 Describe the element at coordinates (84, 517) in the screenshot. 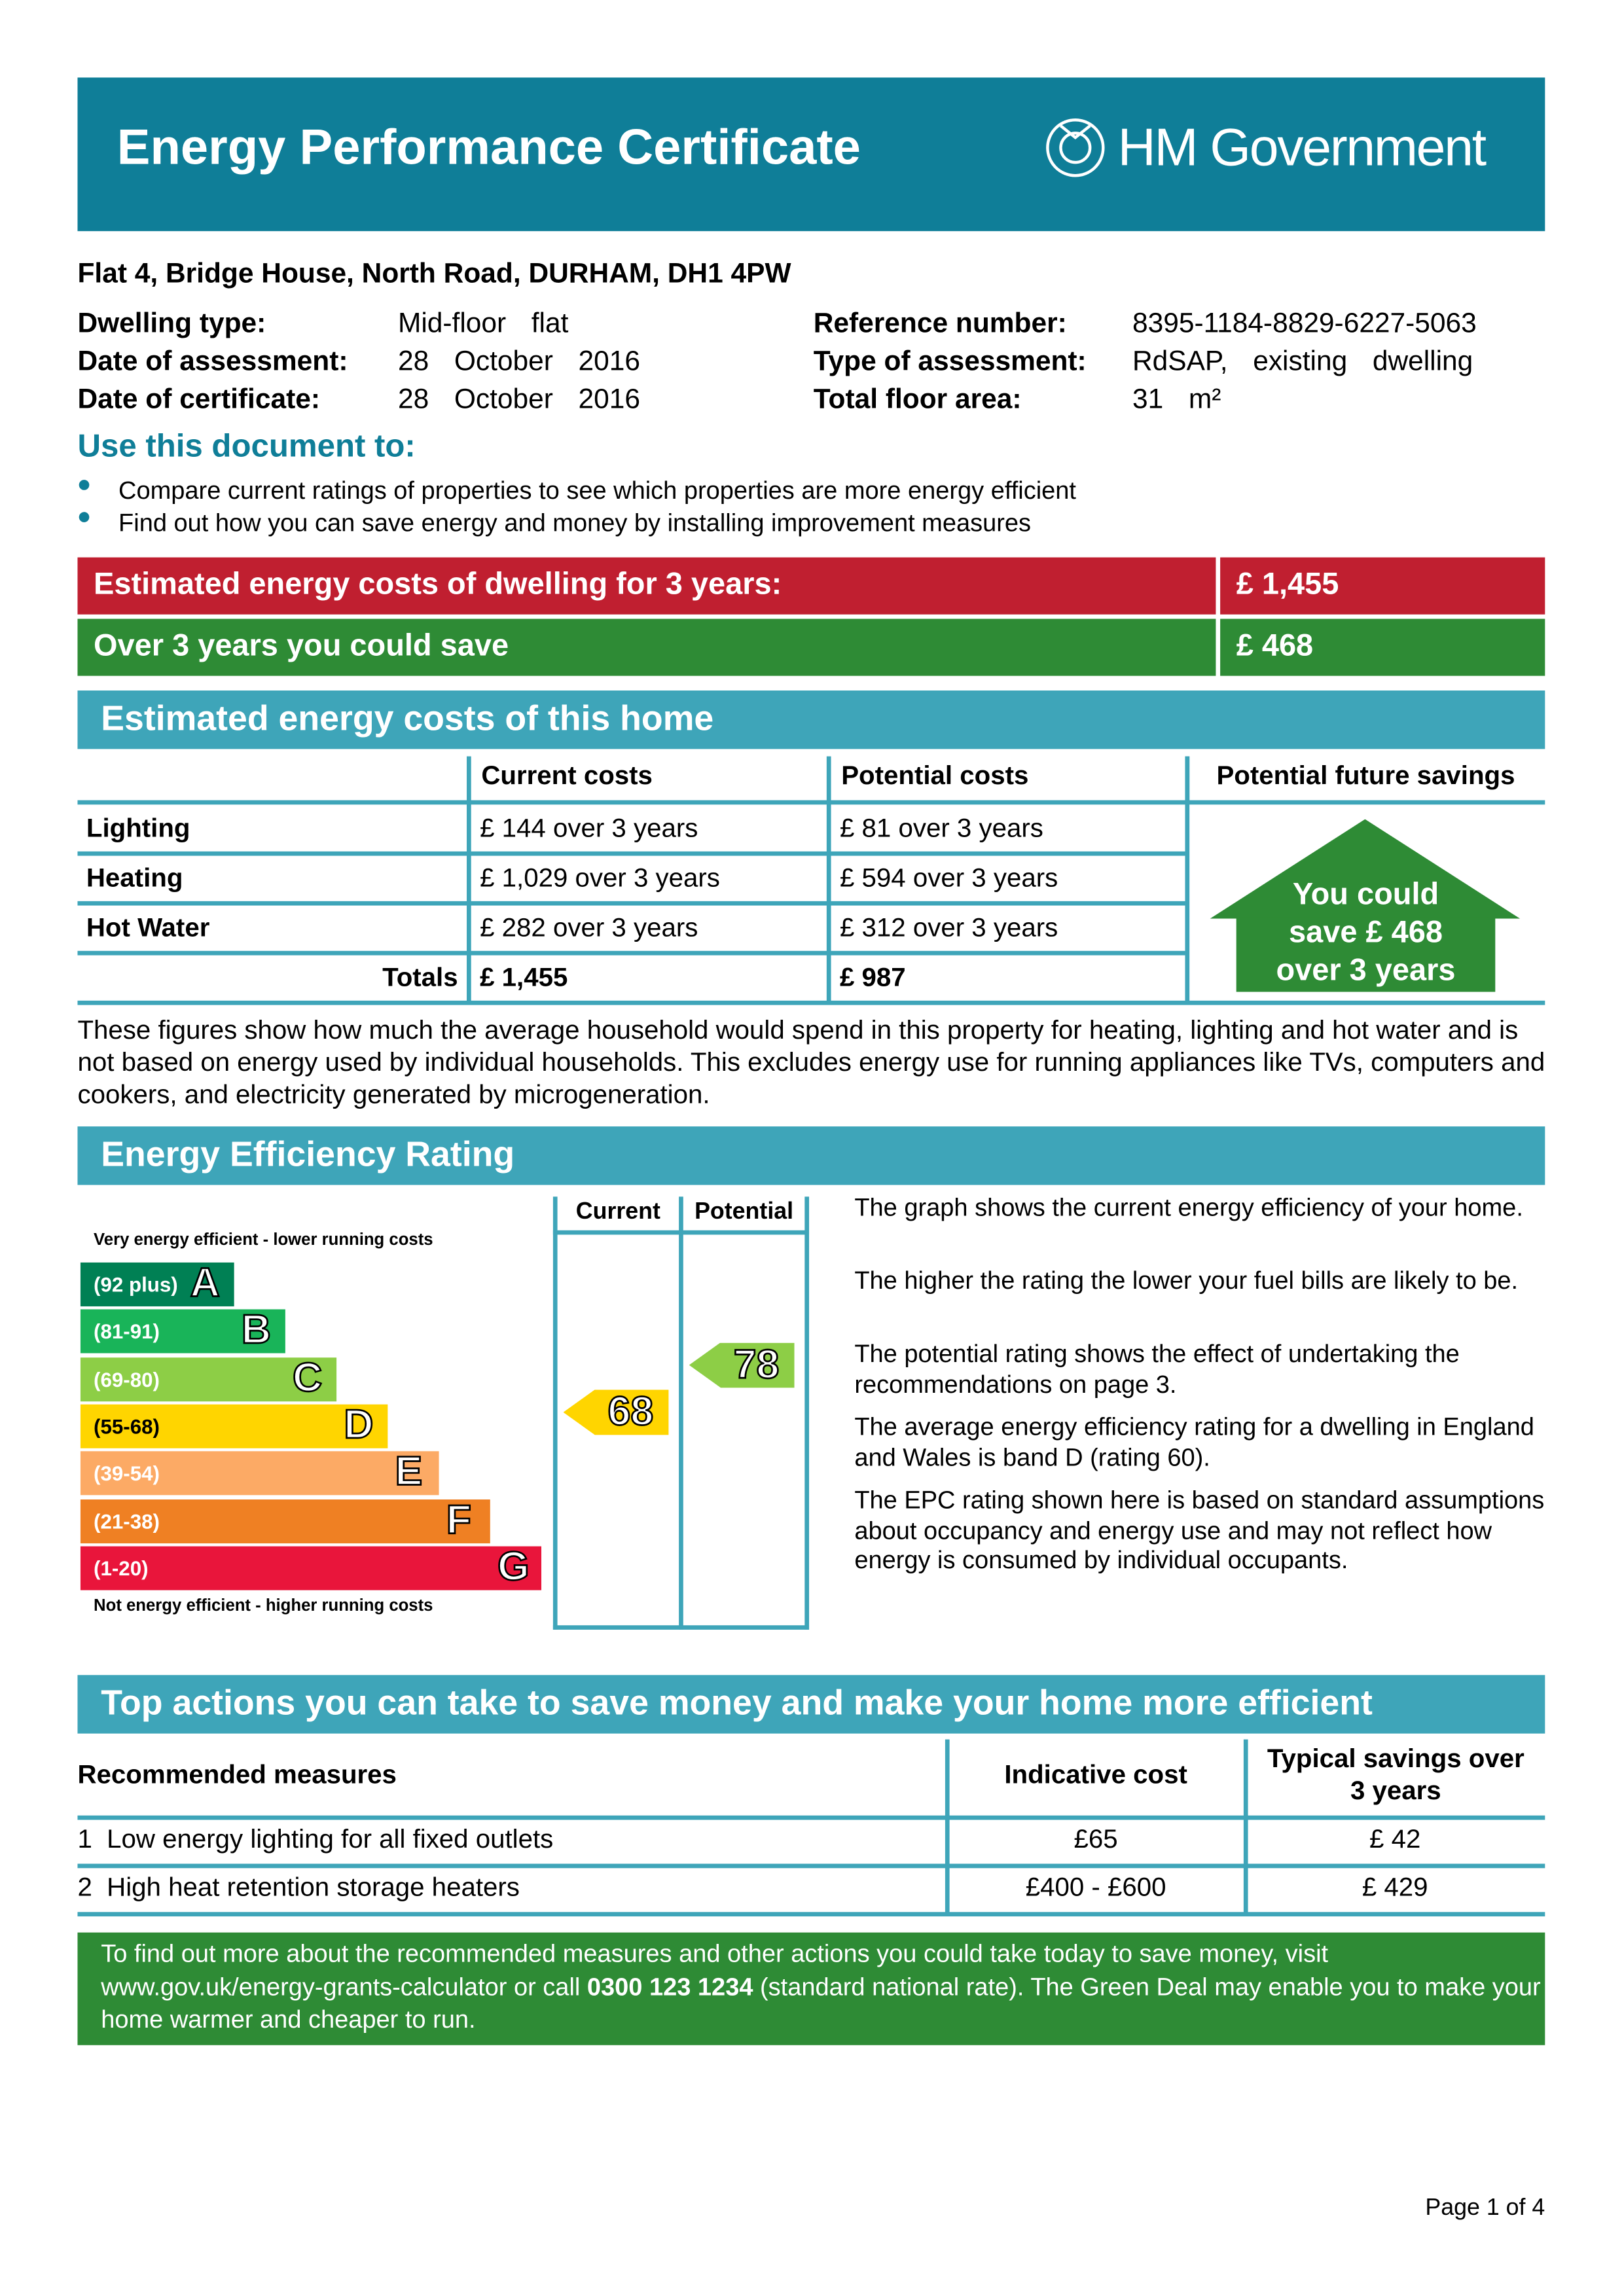

I see `bullet` at that location.